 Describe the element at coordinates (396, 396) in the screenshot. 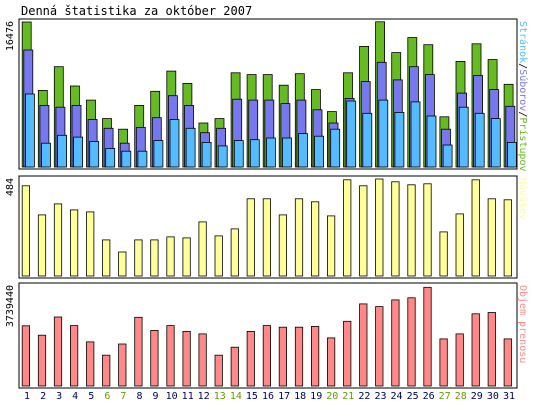

I see `day-label-24: 24` at that location.